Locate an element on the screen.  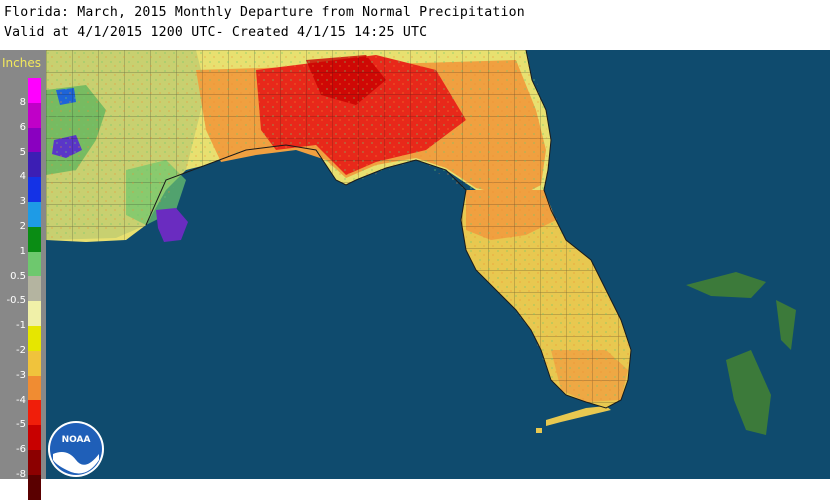
bahamas-east is located at coordinates (786, 325).